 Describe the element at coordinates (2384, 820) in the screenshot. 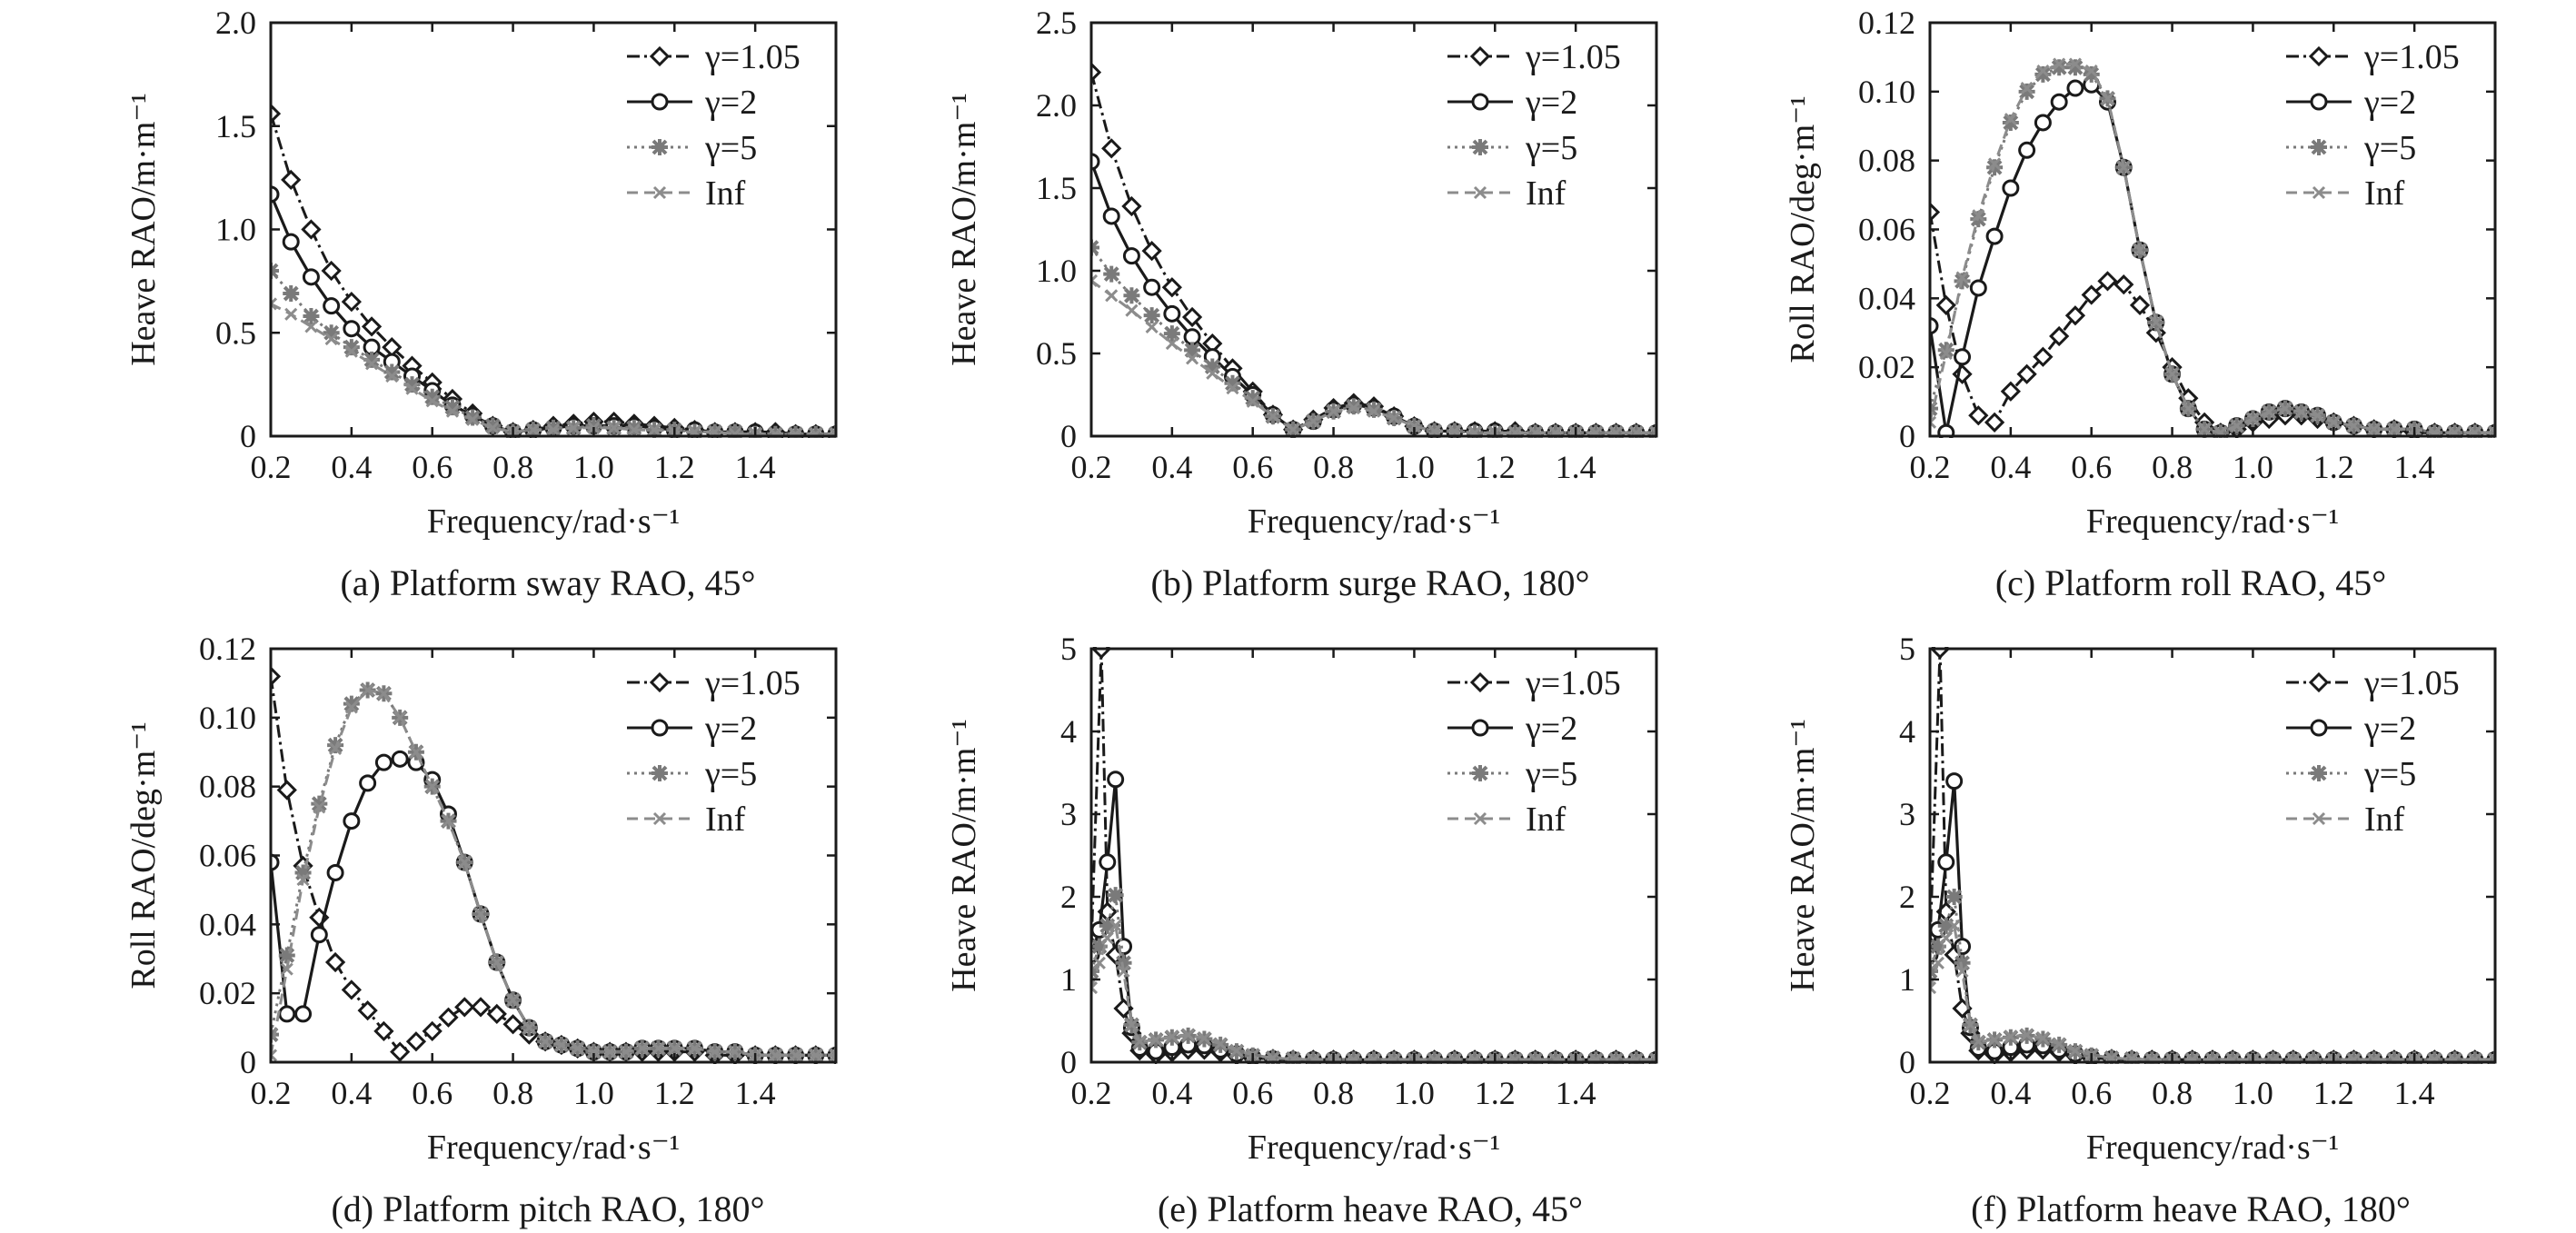

I see `legend-label: Inf` at that location.